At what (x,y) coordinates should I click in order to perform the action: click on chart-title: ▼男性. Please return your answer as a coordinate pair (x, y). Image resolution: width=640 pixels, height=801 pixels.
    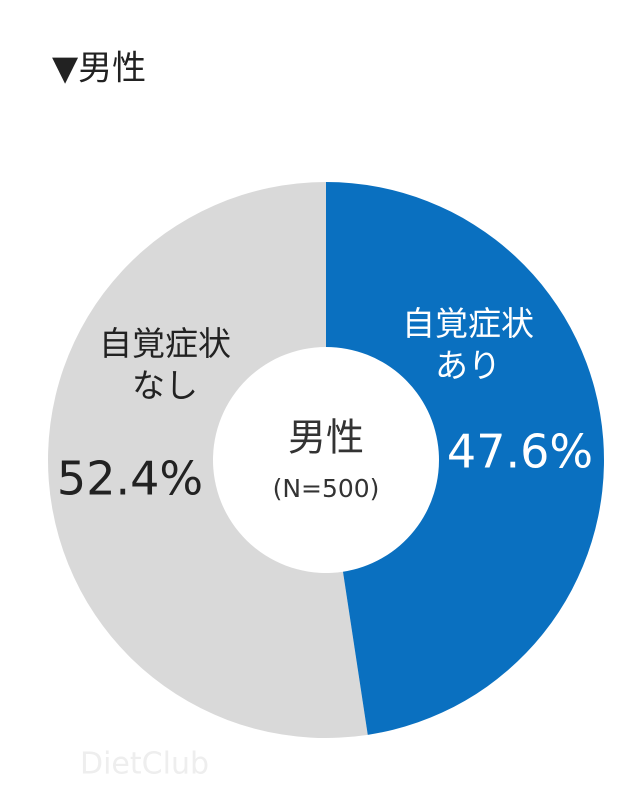
    Looking at the image, I should click on (99, 69).